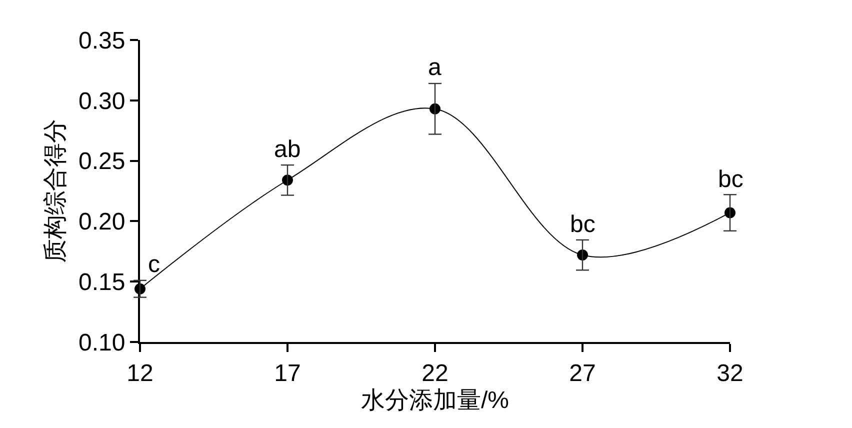 This screenshot has height=428, width=852. Describe the element at coordinates (102, 40) in the screenshot. I see `y-tick-label: 0.35` at that location.